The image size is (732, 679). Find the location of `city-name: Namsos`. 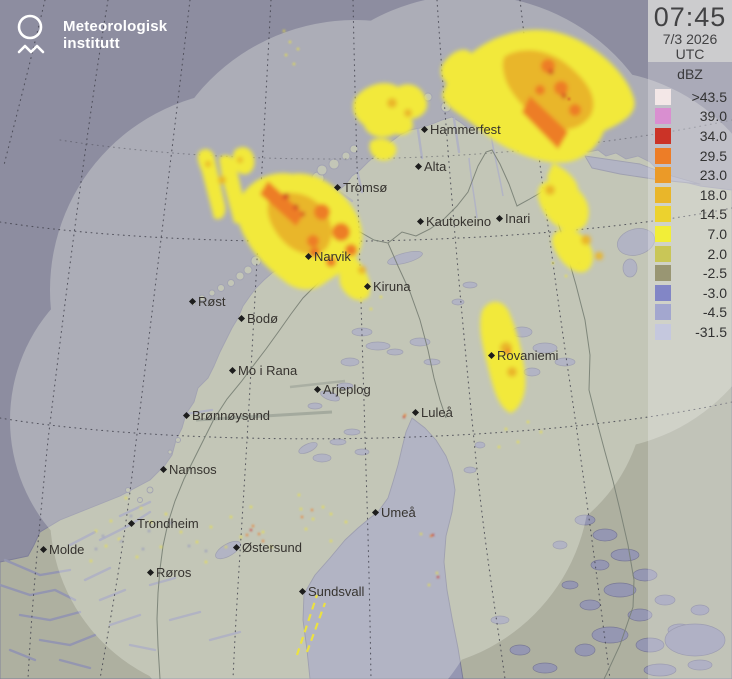

city-name: Namsos is located at coordinates (193, 469).